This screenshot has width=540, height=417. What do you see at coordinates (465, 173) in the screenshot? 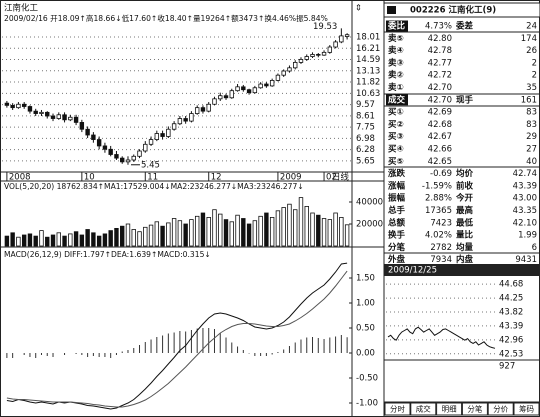
I see `row-label: 均价` at bounding box center [465, 173].